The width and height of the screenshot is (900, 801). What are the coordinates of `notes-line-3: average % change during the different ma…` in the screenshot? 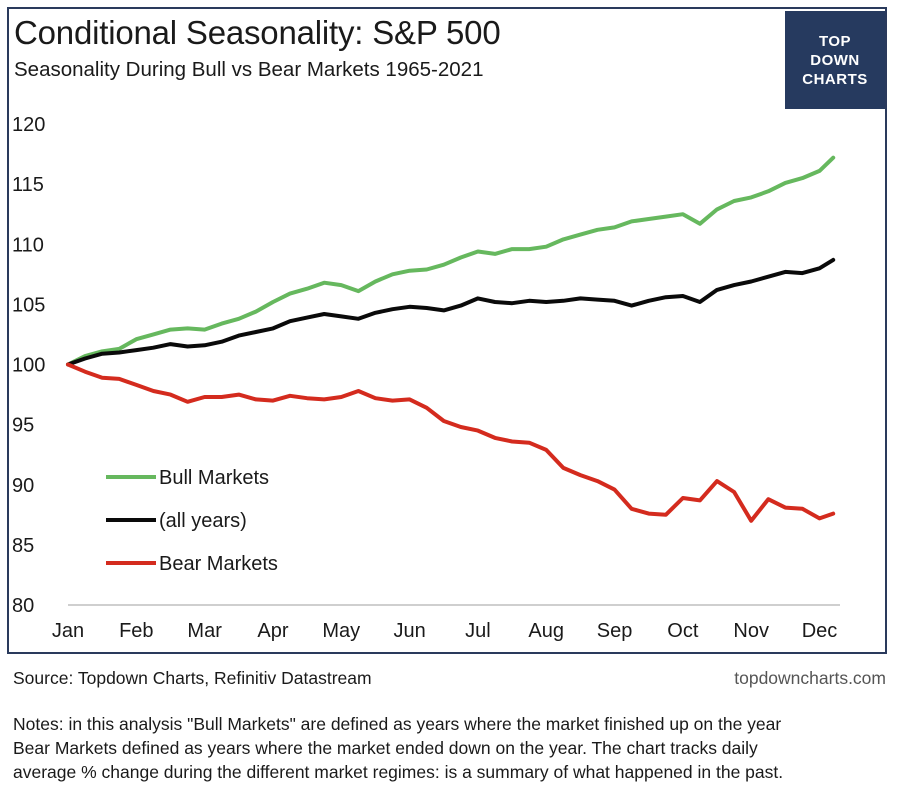 It's located at (398, 772).